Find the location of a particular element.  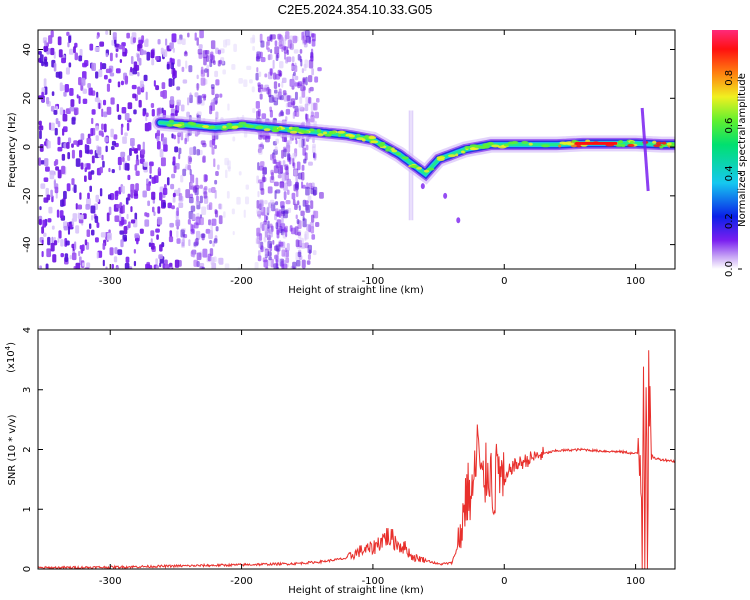

spectrogram-ytick-label: -40 is located at coordinates (27, 244).